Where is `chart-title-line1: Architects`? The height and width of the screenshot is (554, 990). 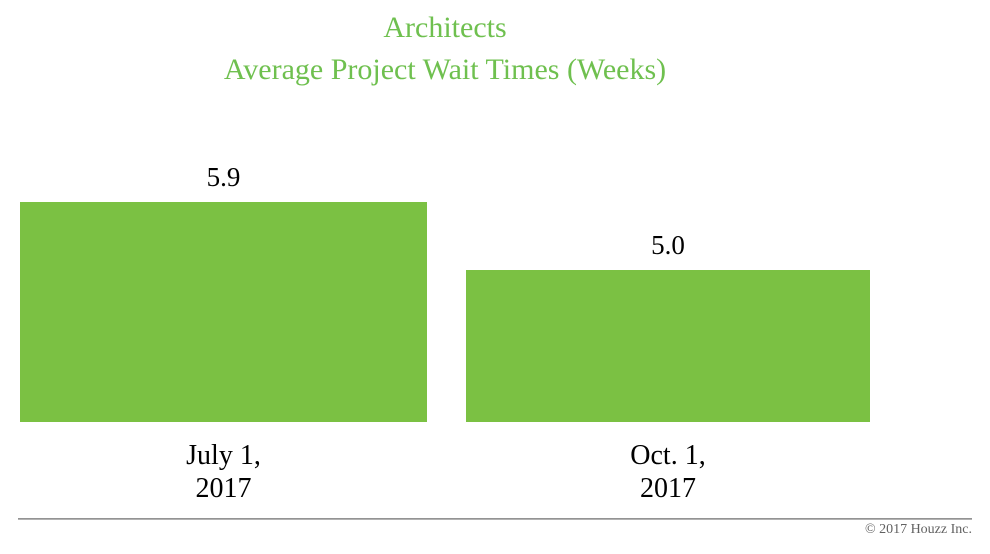 chart-title-line1: Architects is located at coordinates (445, 27).